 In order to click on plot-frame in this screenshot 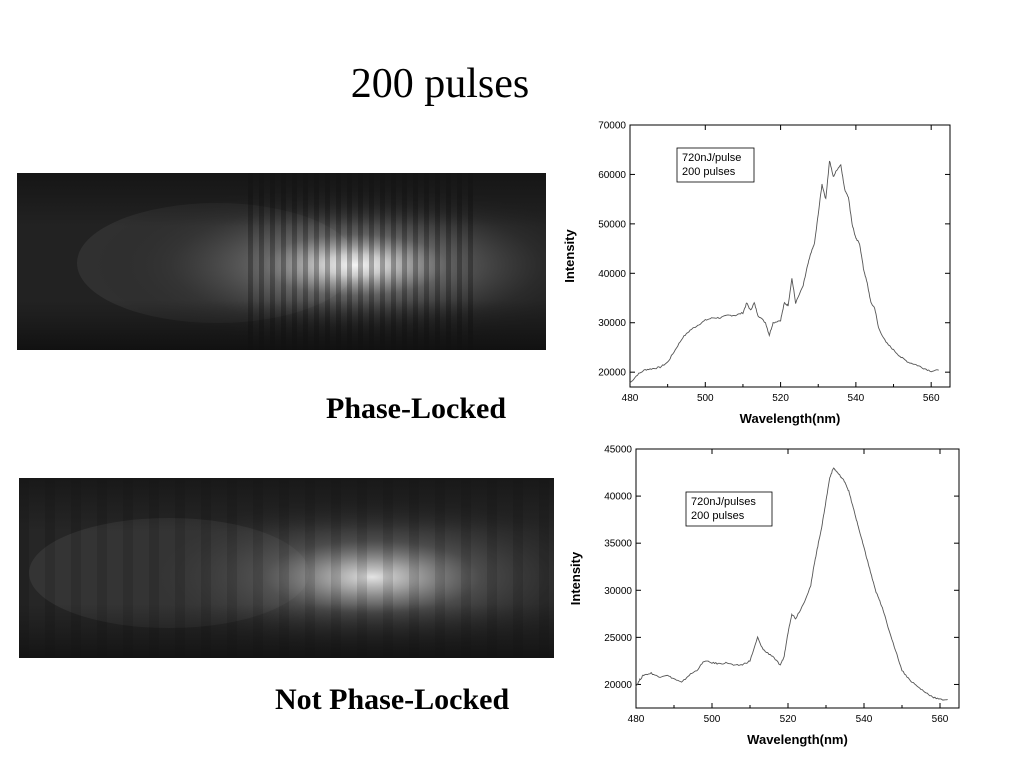, I will do `click(797, 578)`.